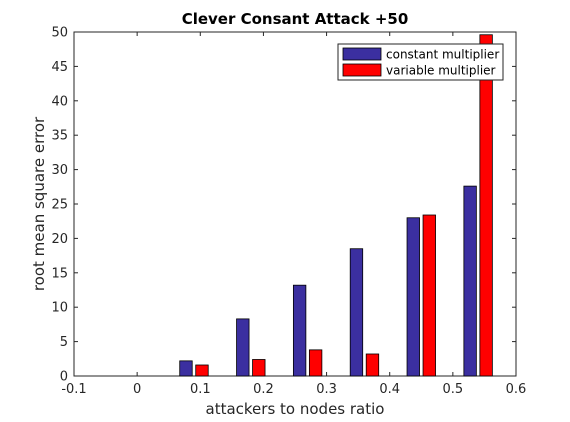  What do you see at coordinates (59, 170) in the screenshot?
I see `y-tick-label: 30` at bounding box center [59, 170].